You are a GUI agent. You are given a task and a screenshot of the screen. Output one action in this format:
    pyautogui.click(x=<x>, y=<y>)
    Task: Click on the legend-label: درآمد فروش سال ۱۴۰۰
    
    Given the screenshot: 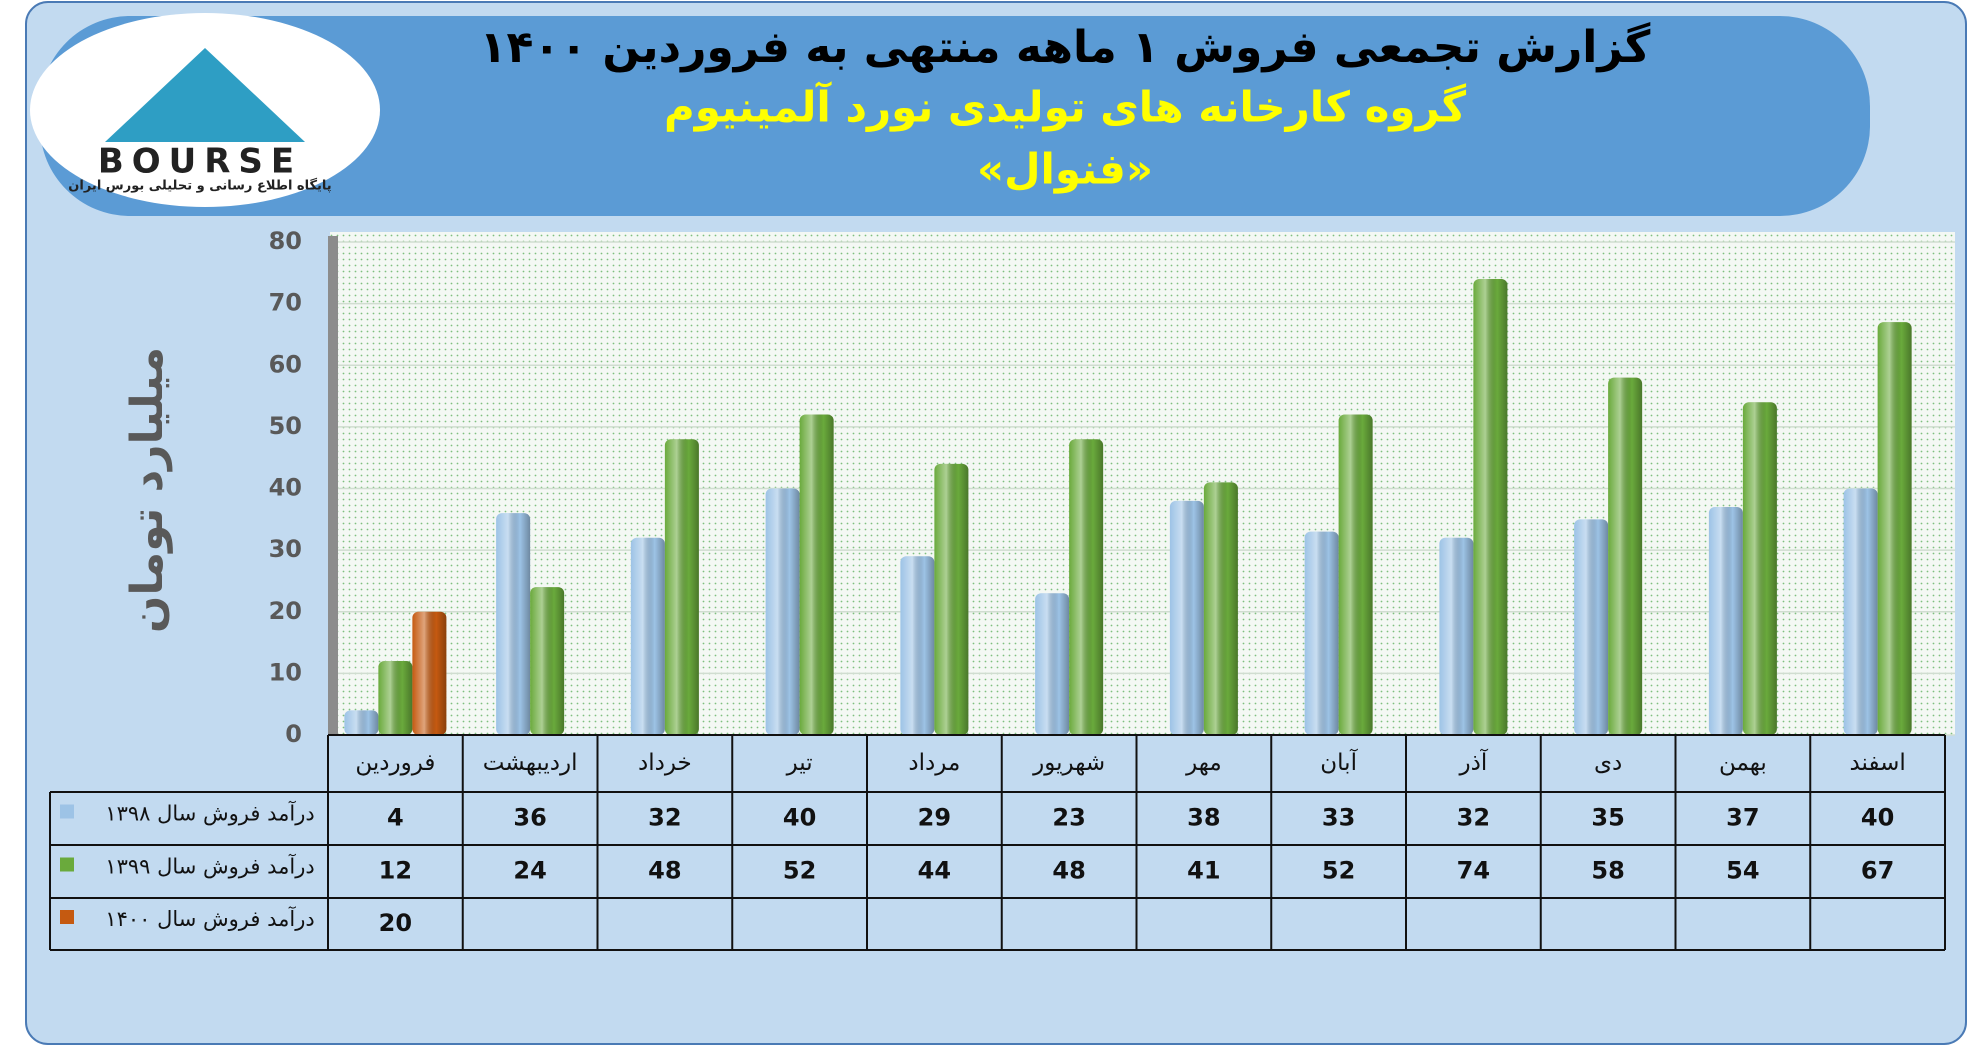 What is the action you would take?
    pyautogui.click(x=209, y=918)
    